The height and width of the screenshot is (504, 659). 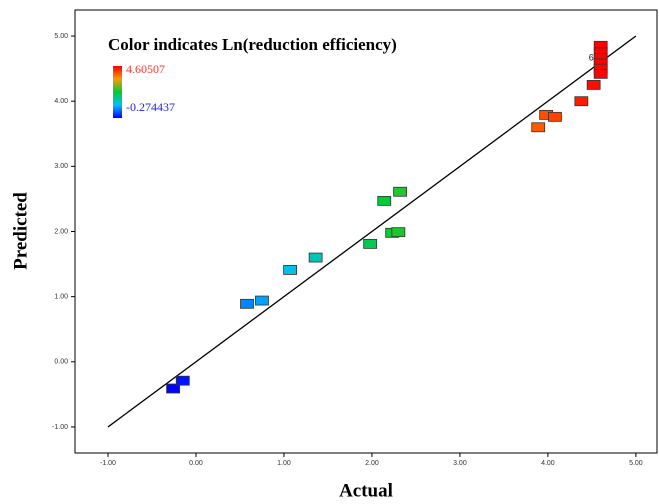 What do you see at coordinates (60, 427) in the screenshot?
I see `y-tick-label: -1.00` at bounding box center [60, 427].